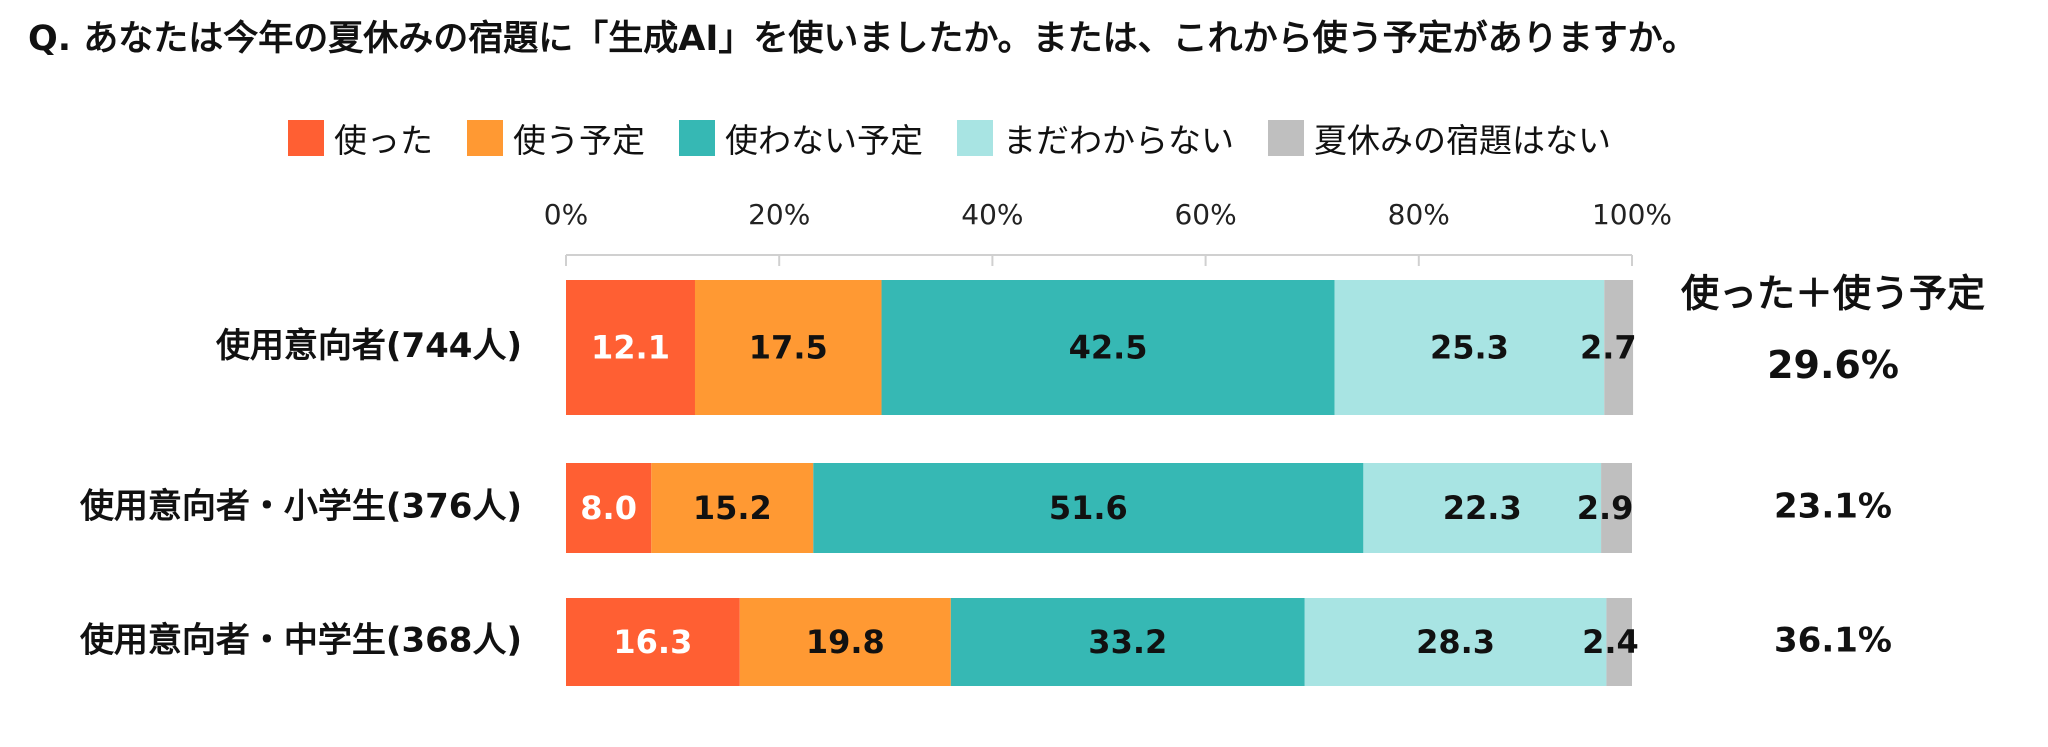  Describe the element at coordinates (1833, 294) in the screenshot. I see `summary-header: 使った＋使う予定` at that location.